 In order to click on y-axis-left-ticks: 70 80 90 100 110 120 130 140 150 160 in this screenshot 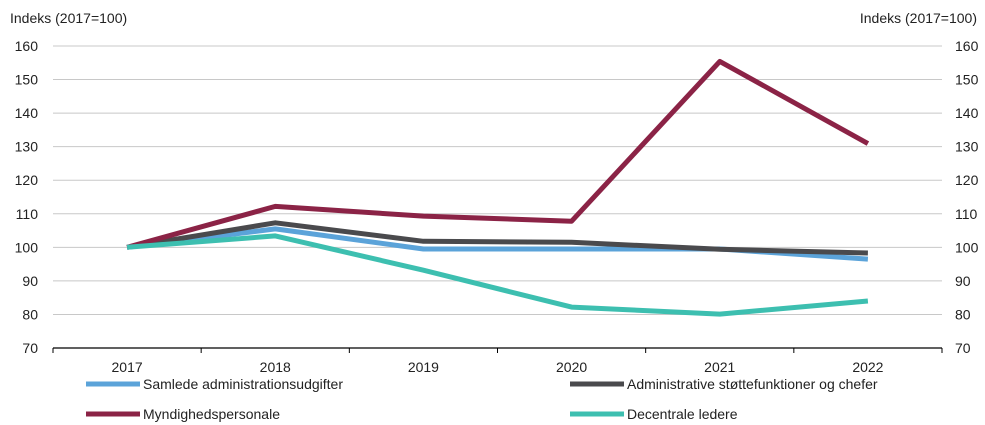, I will do `click(27, 197)`.